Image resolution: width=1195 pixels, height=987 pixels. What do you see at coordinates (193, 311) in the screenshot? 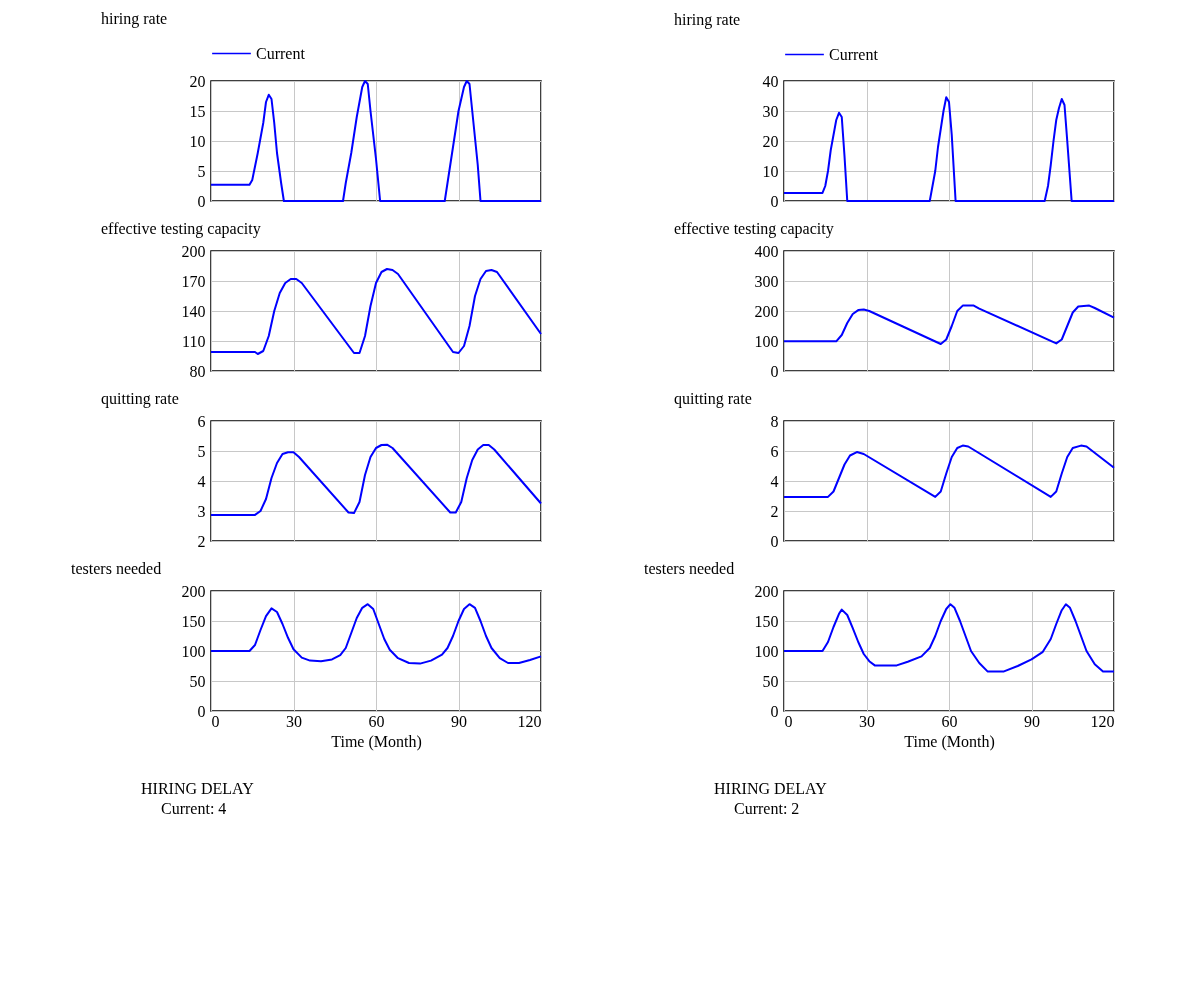
I see `y-tick-label: 140` at bounding box center [193, 311].